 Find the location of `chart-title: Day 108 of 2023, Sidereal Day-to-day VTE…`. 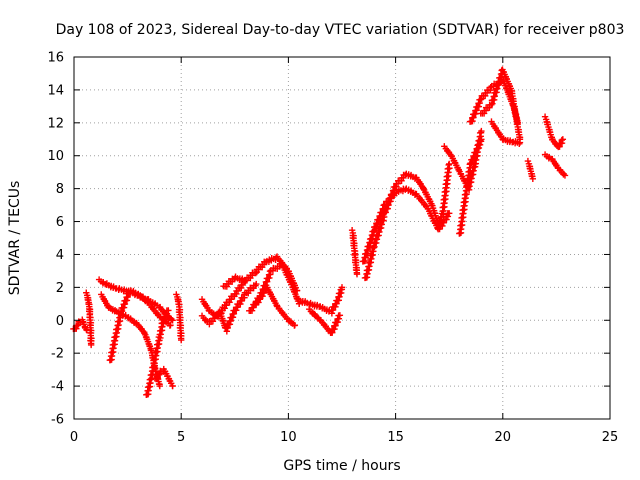

chart-title: Day 108 of 2023, Sidereal Day-to-day VTE… is located at coordinates (340, 30).